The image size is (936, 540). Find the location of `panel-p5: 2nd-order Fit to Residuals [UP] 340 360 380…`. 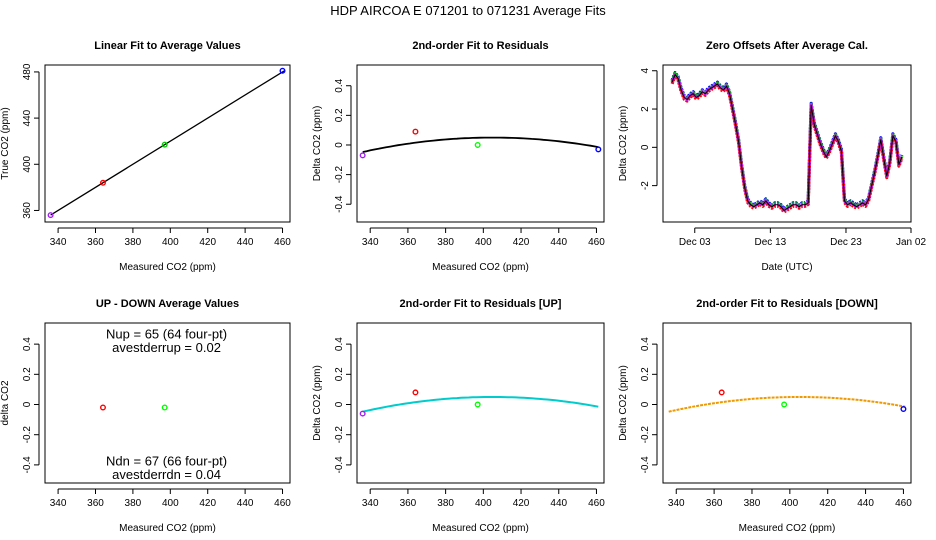

panel-p5: 2nd-order Fit to Residuals [UP] 340 360 380… is located at coordinates (458, 416).